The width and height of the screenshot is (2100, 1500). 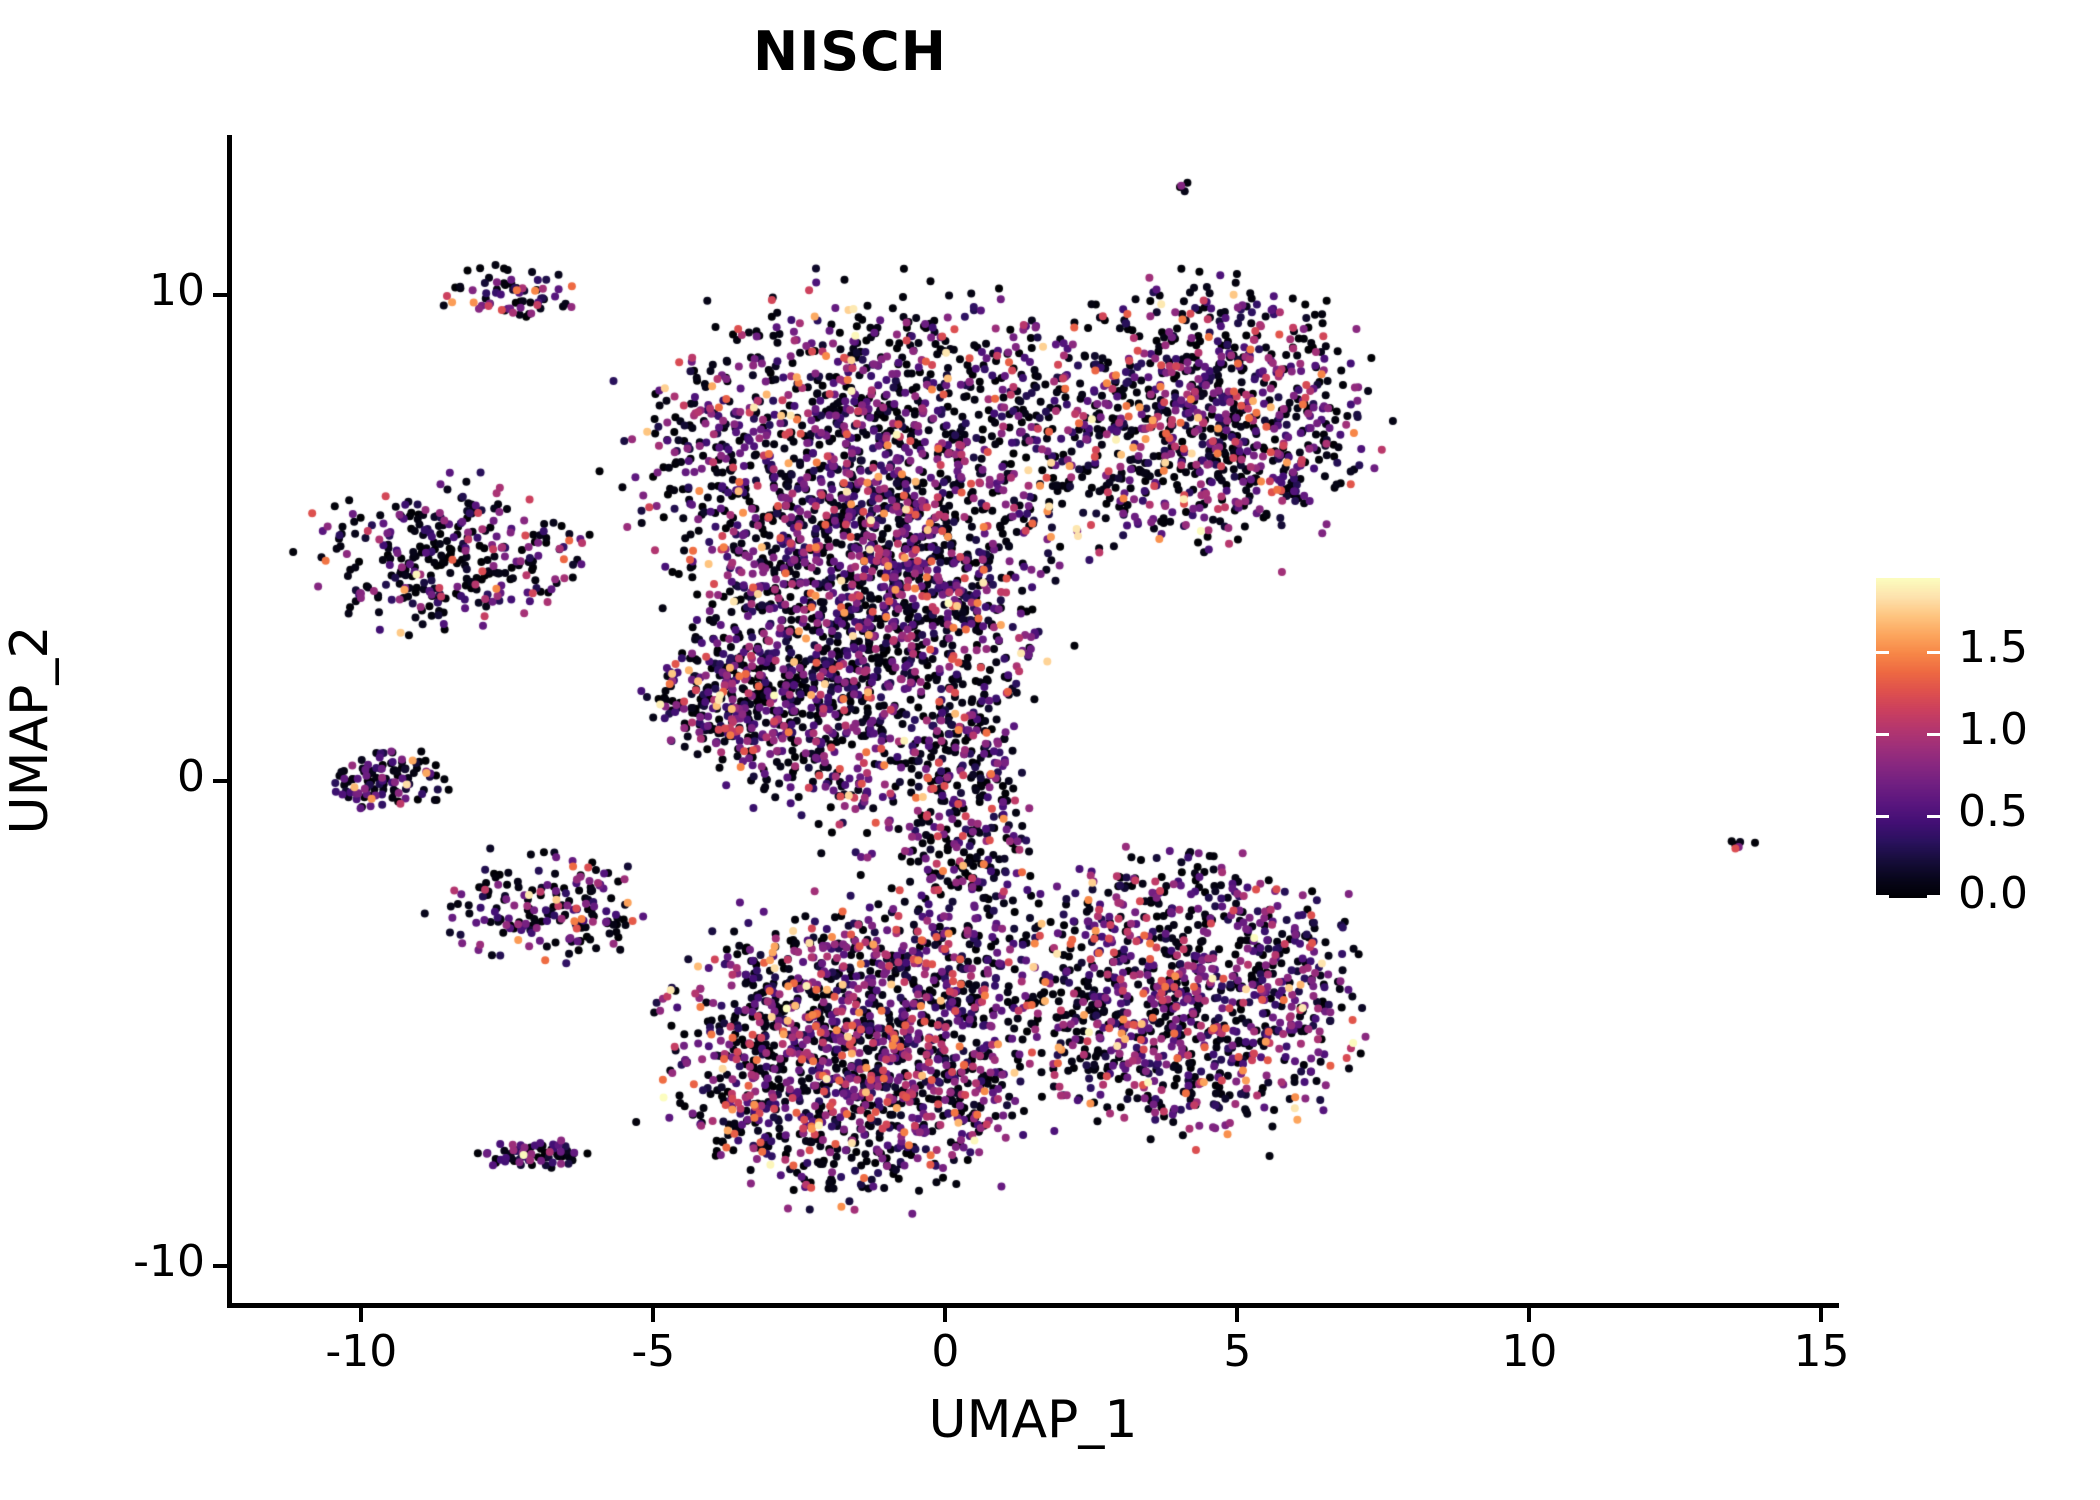 I want to click on colorbar: 0.0 0.5 1.0 1.5, so click(x=1981, y=748).